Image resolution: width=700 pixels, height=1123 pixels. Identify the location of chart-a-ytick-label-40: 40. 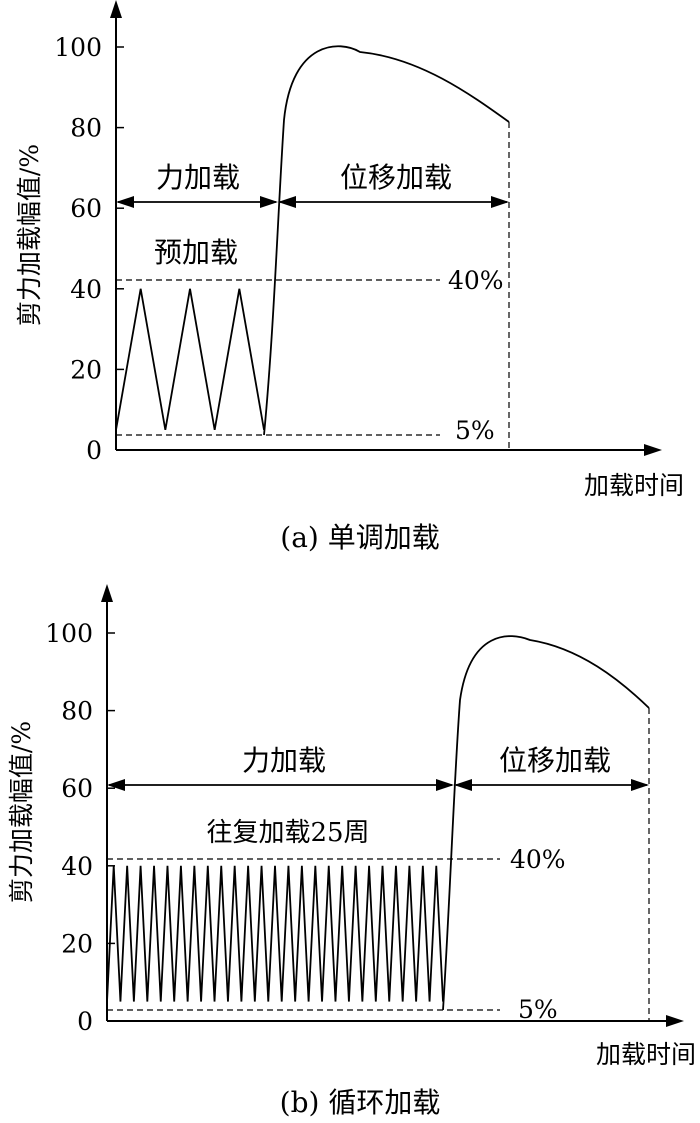
(86, 289).